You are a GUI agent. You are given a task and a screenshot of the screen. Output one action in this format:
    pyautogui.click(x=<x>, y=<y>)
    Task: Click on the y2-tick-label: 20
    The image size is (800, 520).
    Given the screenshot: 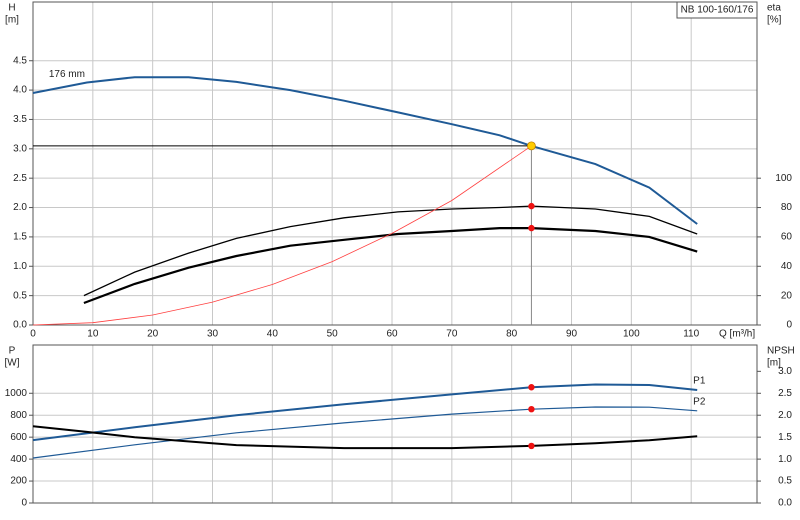 What is the action you would take?
    pyautogui.click(x=787, y=295)
    